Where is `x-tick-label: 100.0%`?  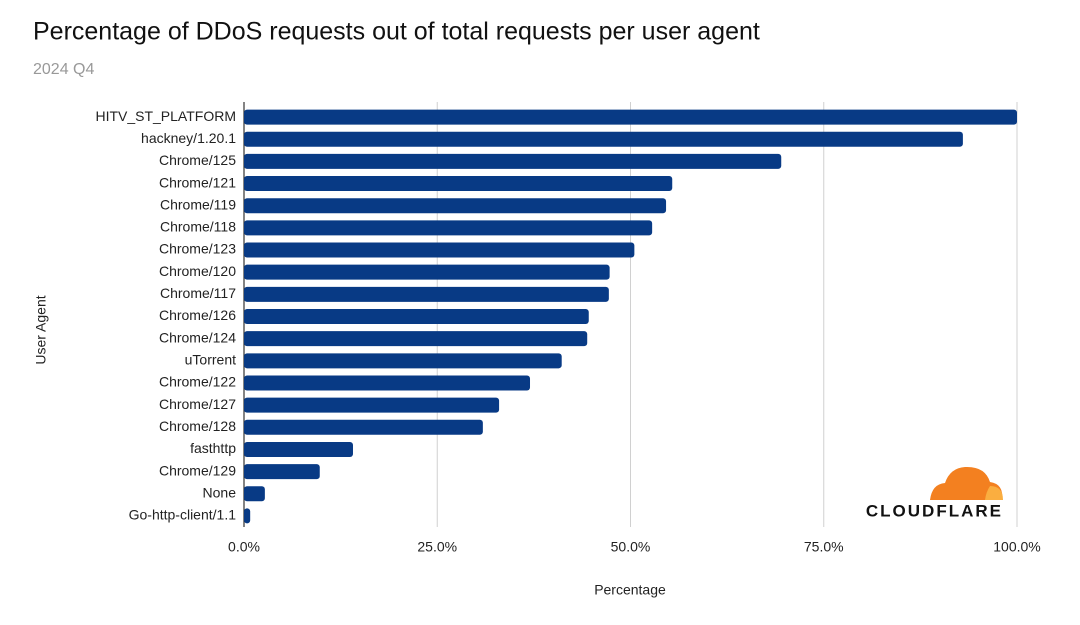 x-tick-label: 100.0% is located at coordinates (1016, 547).